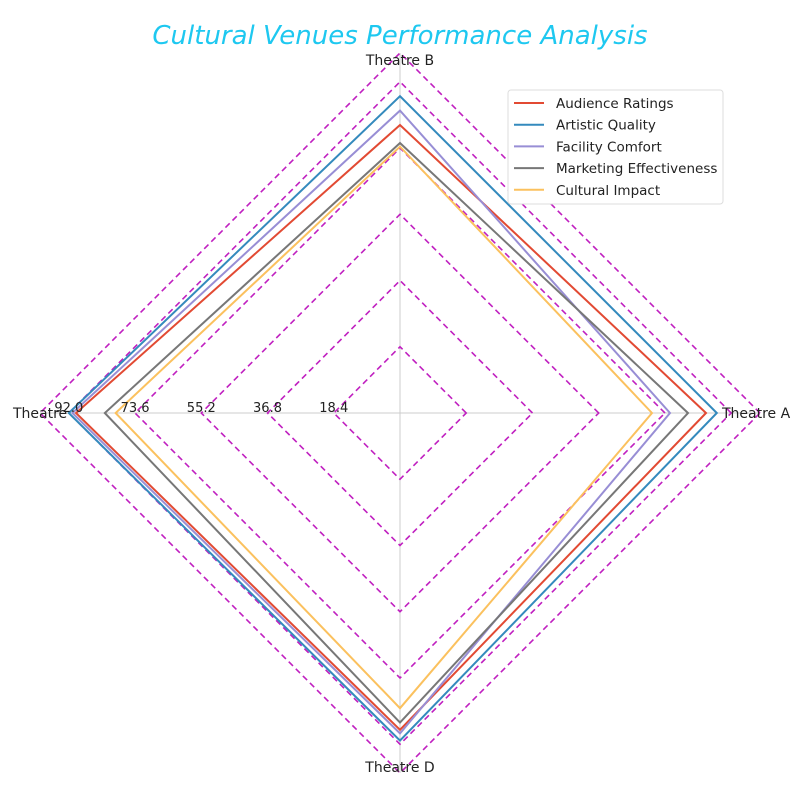 This screenshot has width=800, height=800. I want to click on legend-label-2: Artistic Quality, so click(606, 126).